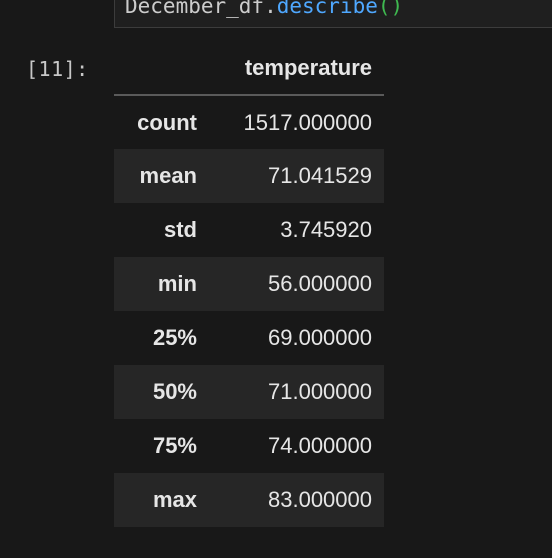  What do you see at coordinates (320, 445) in the screenshot?
I see `row-value: 74.000000` at bounding box center [320, 445].